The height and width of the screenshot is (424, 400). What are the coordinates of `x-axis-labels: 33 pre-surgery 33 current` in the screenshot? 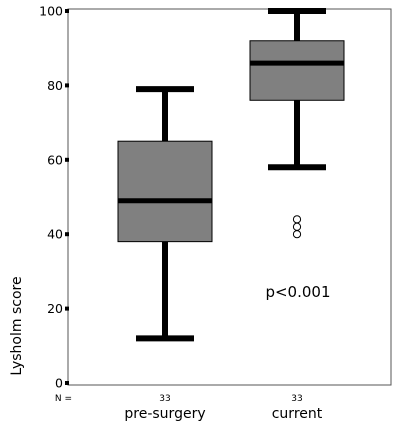 It's located at (223, 408).